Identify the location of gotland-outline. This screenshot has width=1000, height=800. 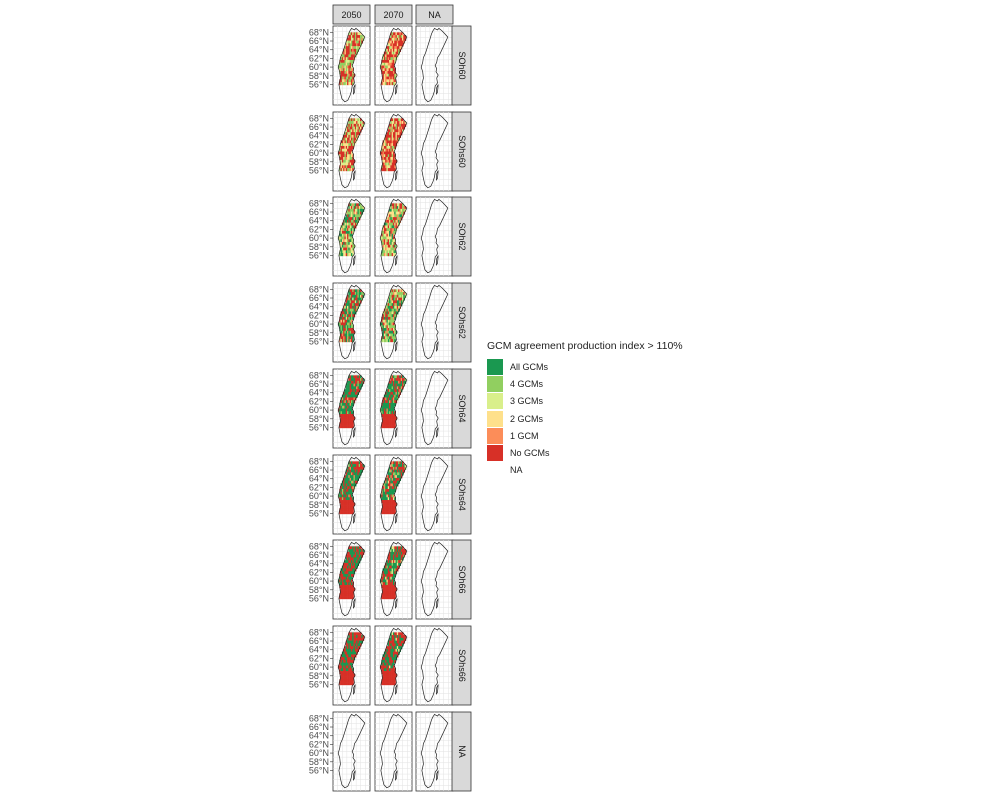
(396, 433).